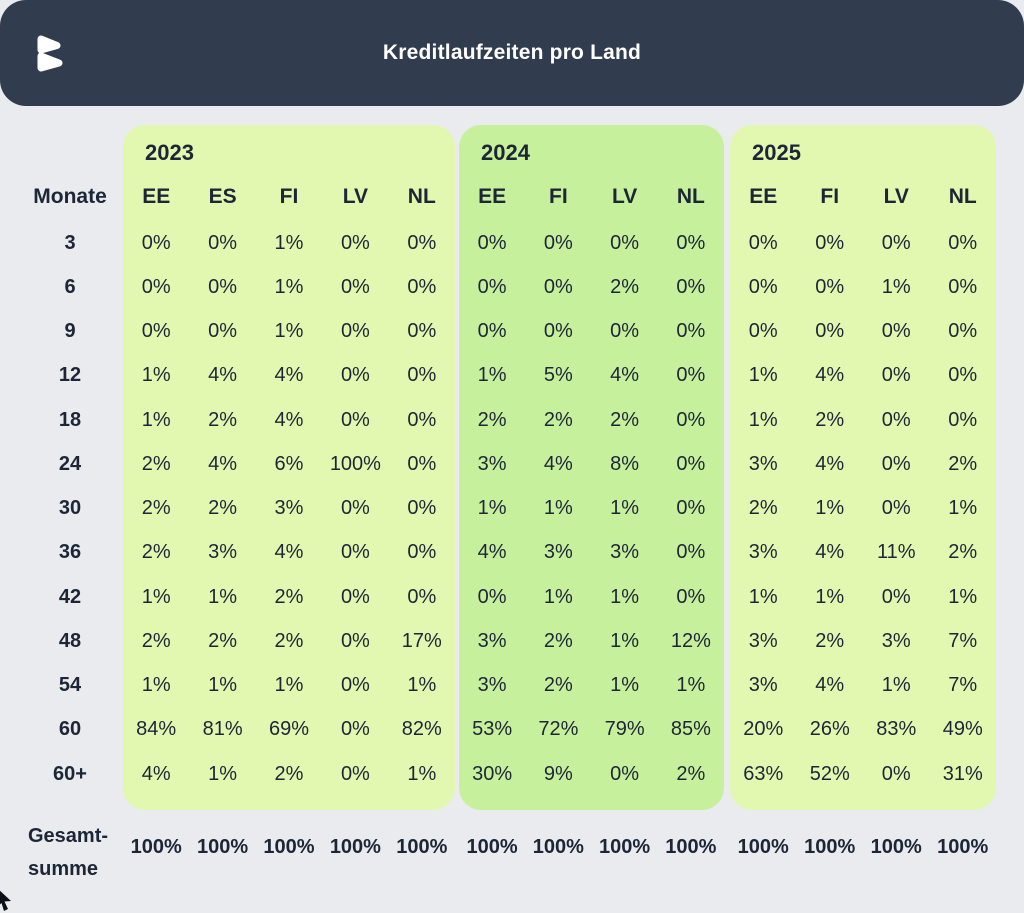 The height and width of the screenshot is (913, 1024). I want to click on data-cell: 72%, so click(558, 729).